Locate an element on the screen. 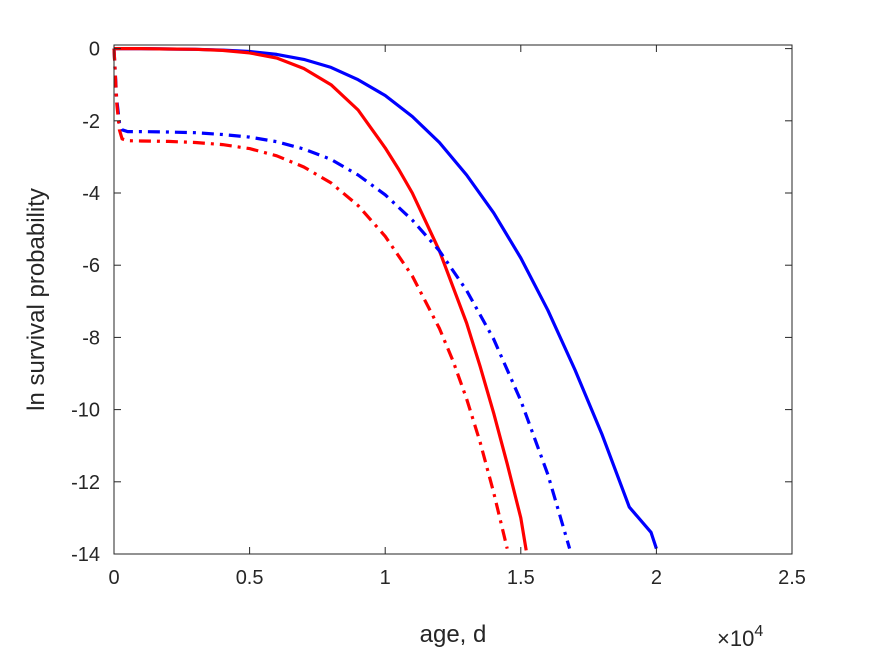  x-axis-exponent: ×10⁴ is located at coordinates (740, 637).